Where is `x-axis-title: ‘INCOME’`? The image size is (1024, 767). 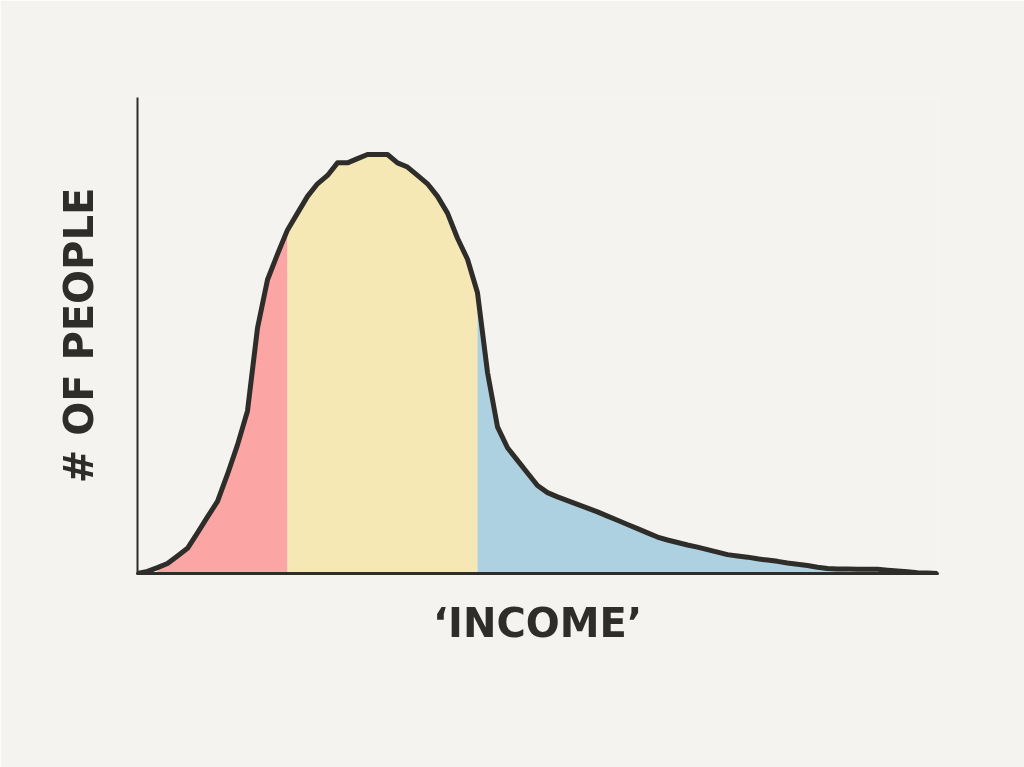 x-axis-title: ‘INCOME’ is located at coordinates (537, 622).